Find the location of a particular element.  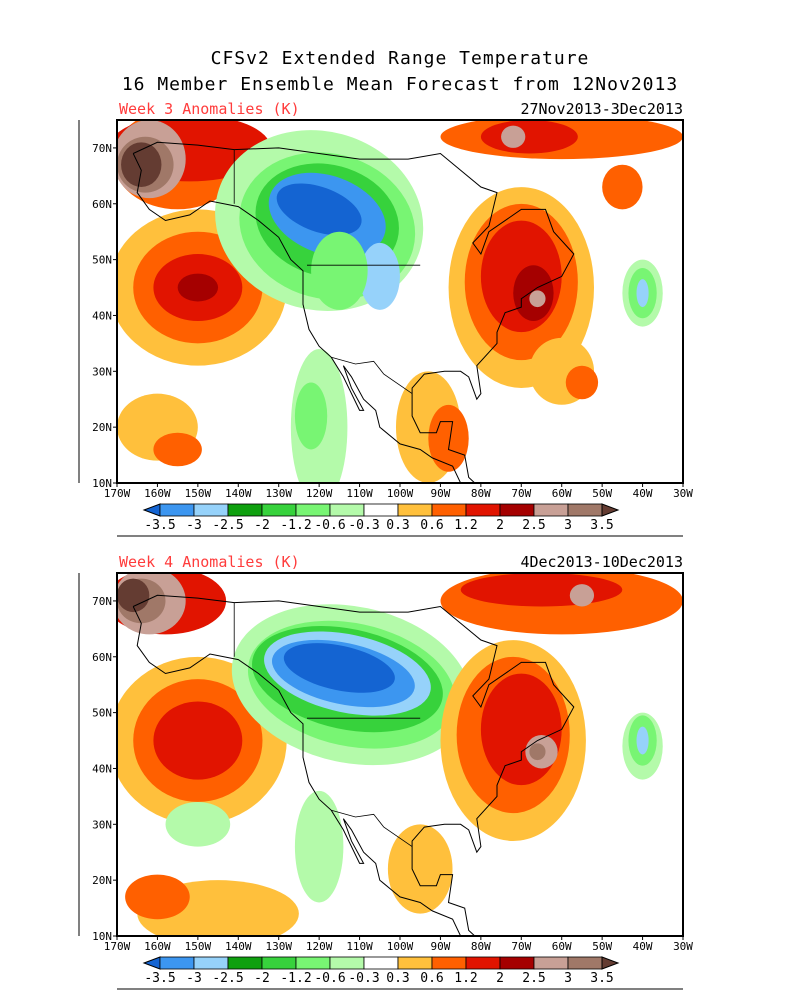

colorbar-label: 0.3 is located at coordinates (397, 978).